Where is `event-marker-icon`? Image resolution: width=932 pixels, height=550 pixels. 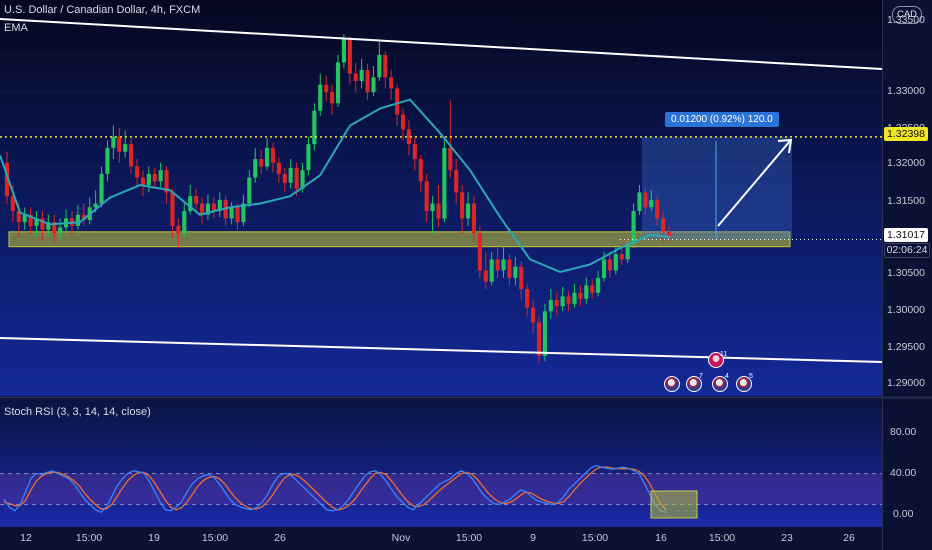
event-marker-icon is located at coordinates (716, 360).